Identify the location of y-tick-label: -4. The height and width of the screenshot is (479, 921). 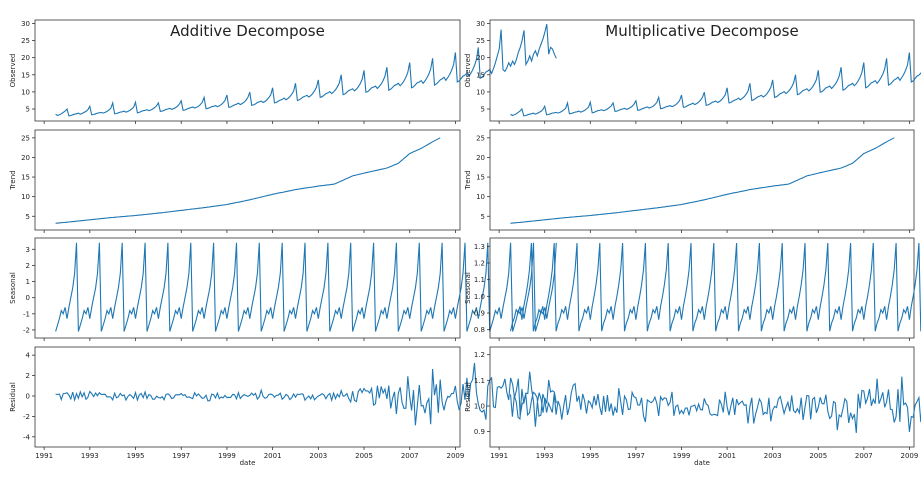
(27, 437).